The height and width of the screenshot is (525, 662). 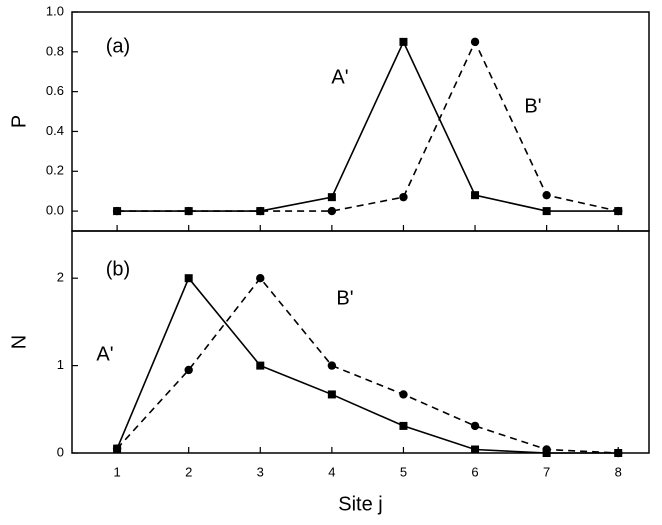 What do you see at coordinates (331, 471) in the screenshot?
I see `x-tick-label: 4` at bounding box center [331, 471].